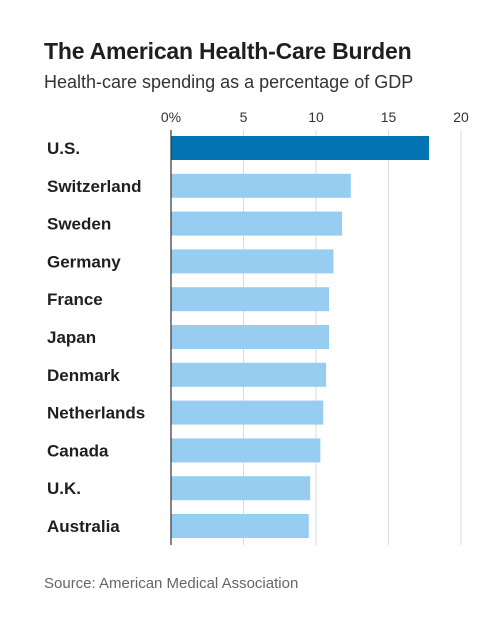 The image size is (500, 637). I want to click on category-label: Australia, so click(83, 526).